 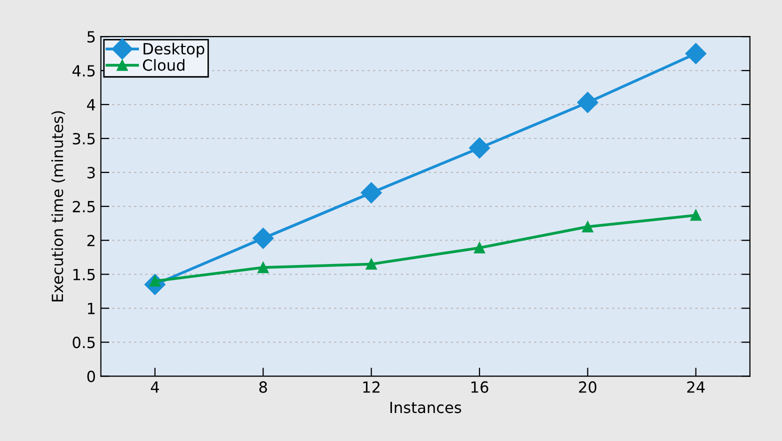 What do you see at coordinates (83, 71) in the screenshot?
I see `y-tick-label: 4.5` at bounding box center [83, 71].